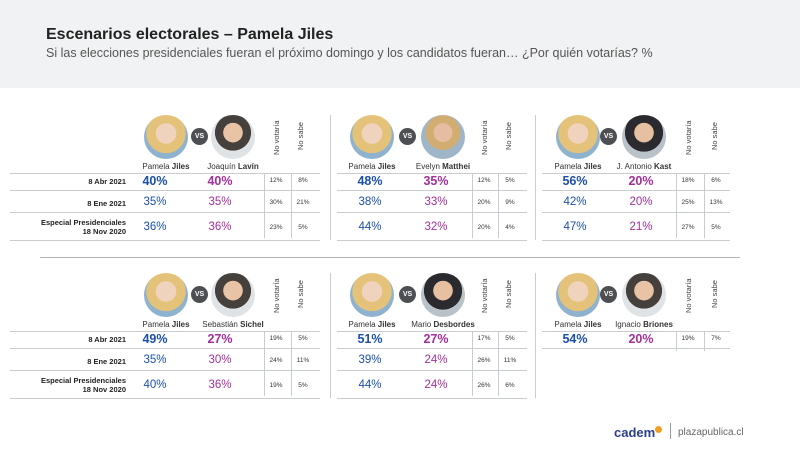 This screenshot has height=450, width=800. I want to click on value-candidate-a: 48%, so click(370, 181).